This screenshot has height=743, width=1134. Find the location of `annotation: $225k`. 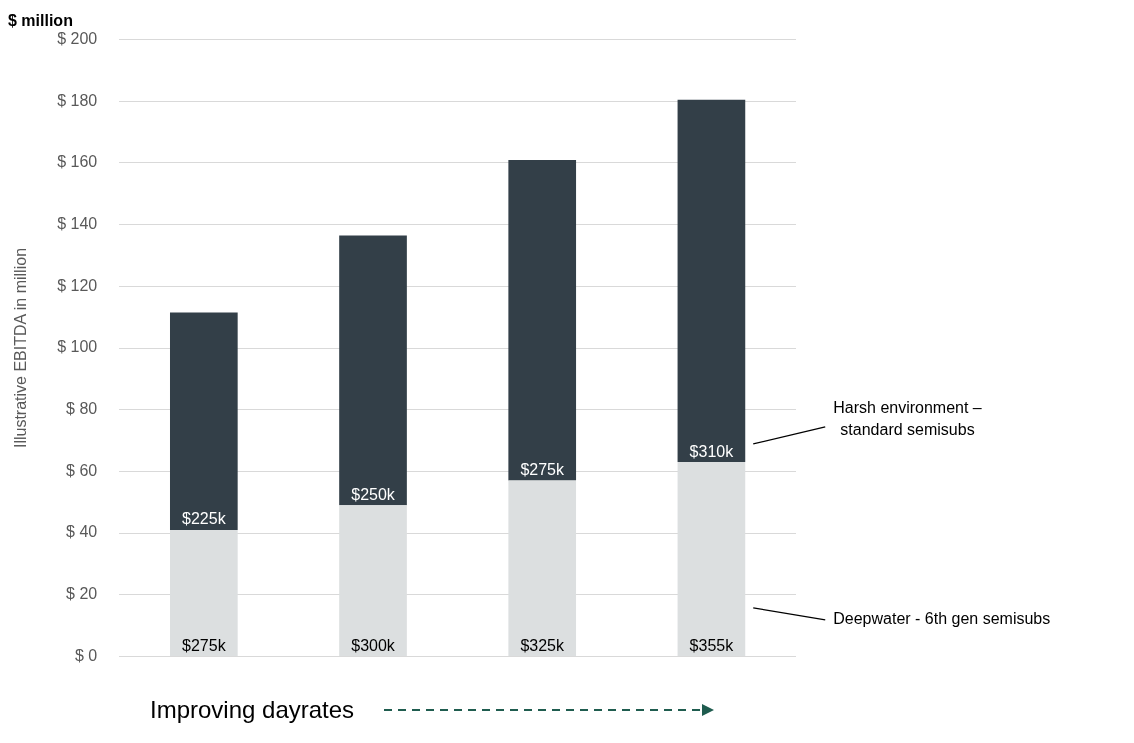

annotation: $225k is located at coordinates (204, 519).